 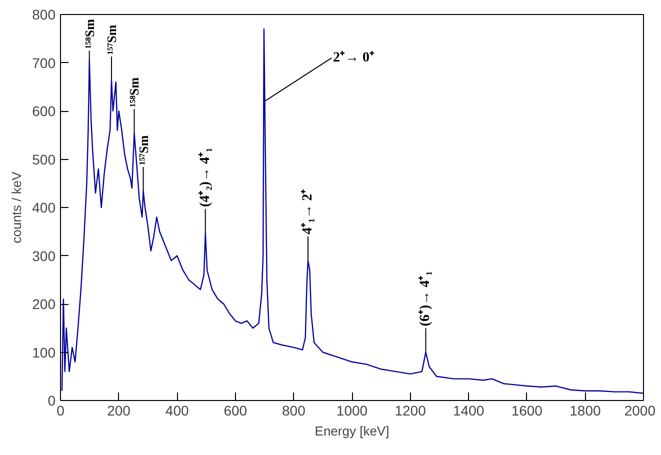 What do you see at coordinates (177, 410) in the screenshot?
I see `x-tick-label: 400` at bounding box center [177, 410].